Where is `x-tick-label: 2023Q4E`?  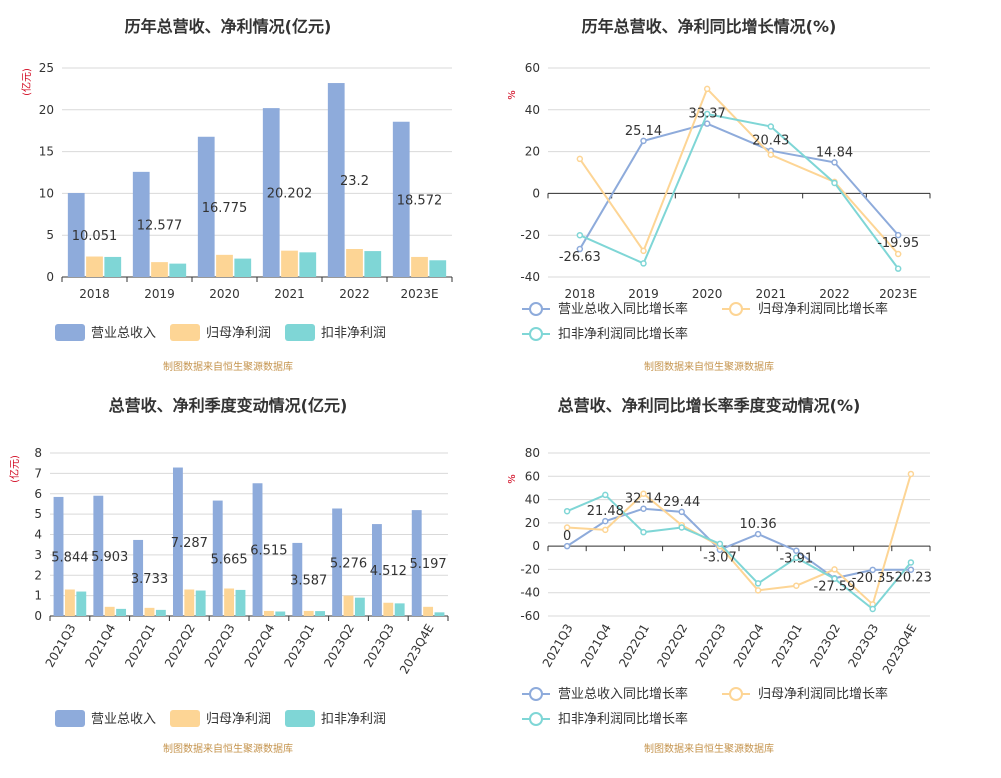
x-tick-label: 2023Q4E is located at coordinates (900, 649).